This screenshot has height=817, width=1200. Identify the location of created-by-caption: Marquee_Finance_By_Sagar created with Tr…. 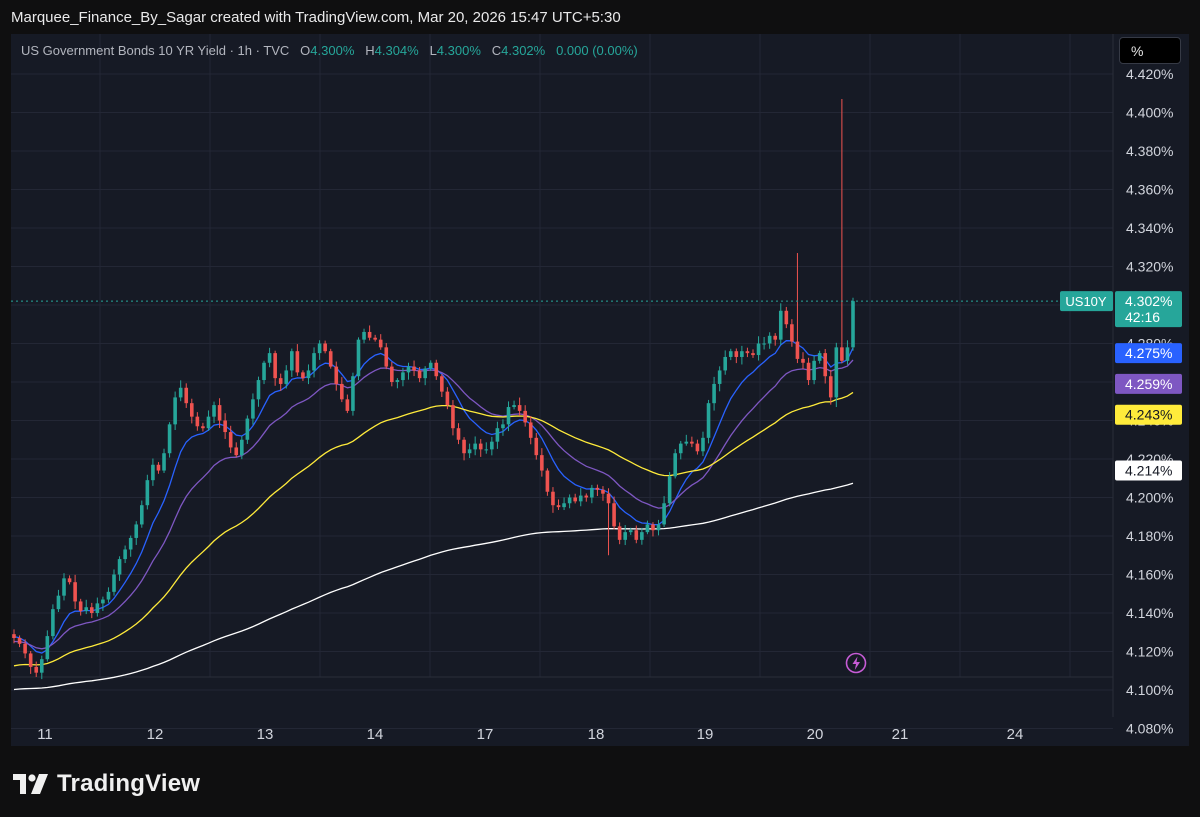
(316, 17).